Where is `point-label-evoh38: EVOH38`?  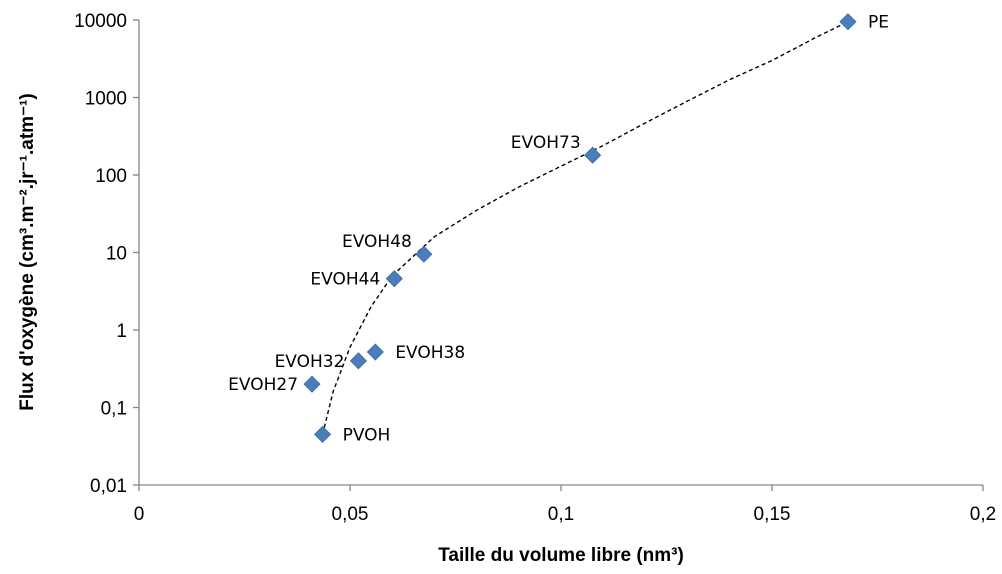
point-label-evoh38: EVOH38 is located at coordinates (430, 353).